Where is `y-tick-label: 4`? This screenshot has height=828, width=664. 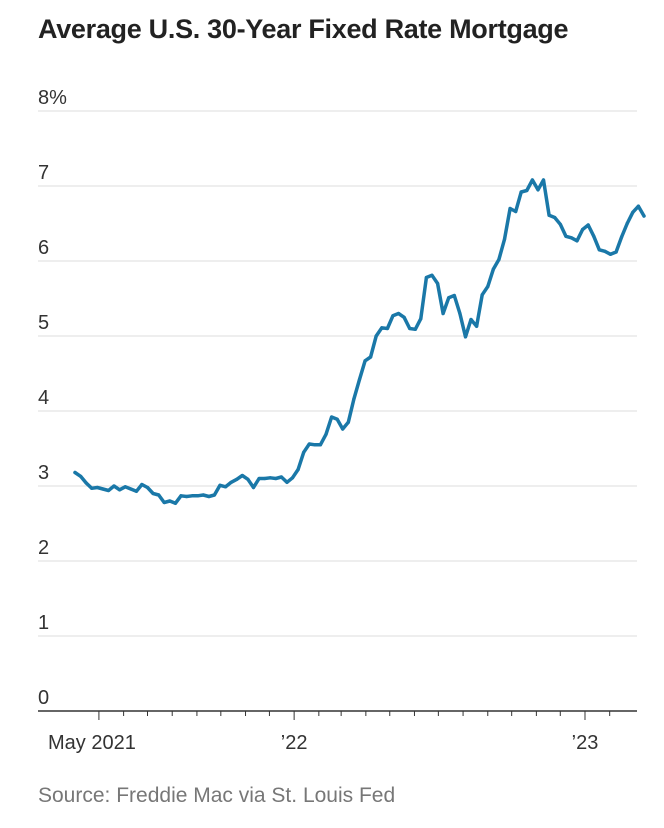 y-tick-label: 4 is located at coordinates (43, 398).